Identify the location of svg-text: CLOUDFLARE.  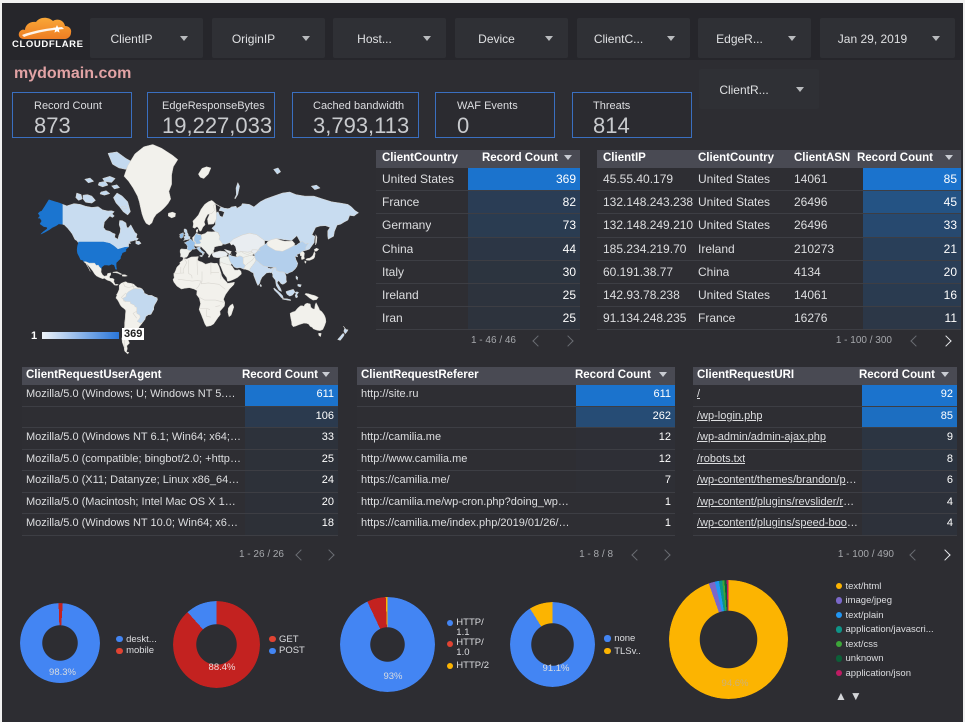
(48, 44).